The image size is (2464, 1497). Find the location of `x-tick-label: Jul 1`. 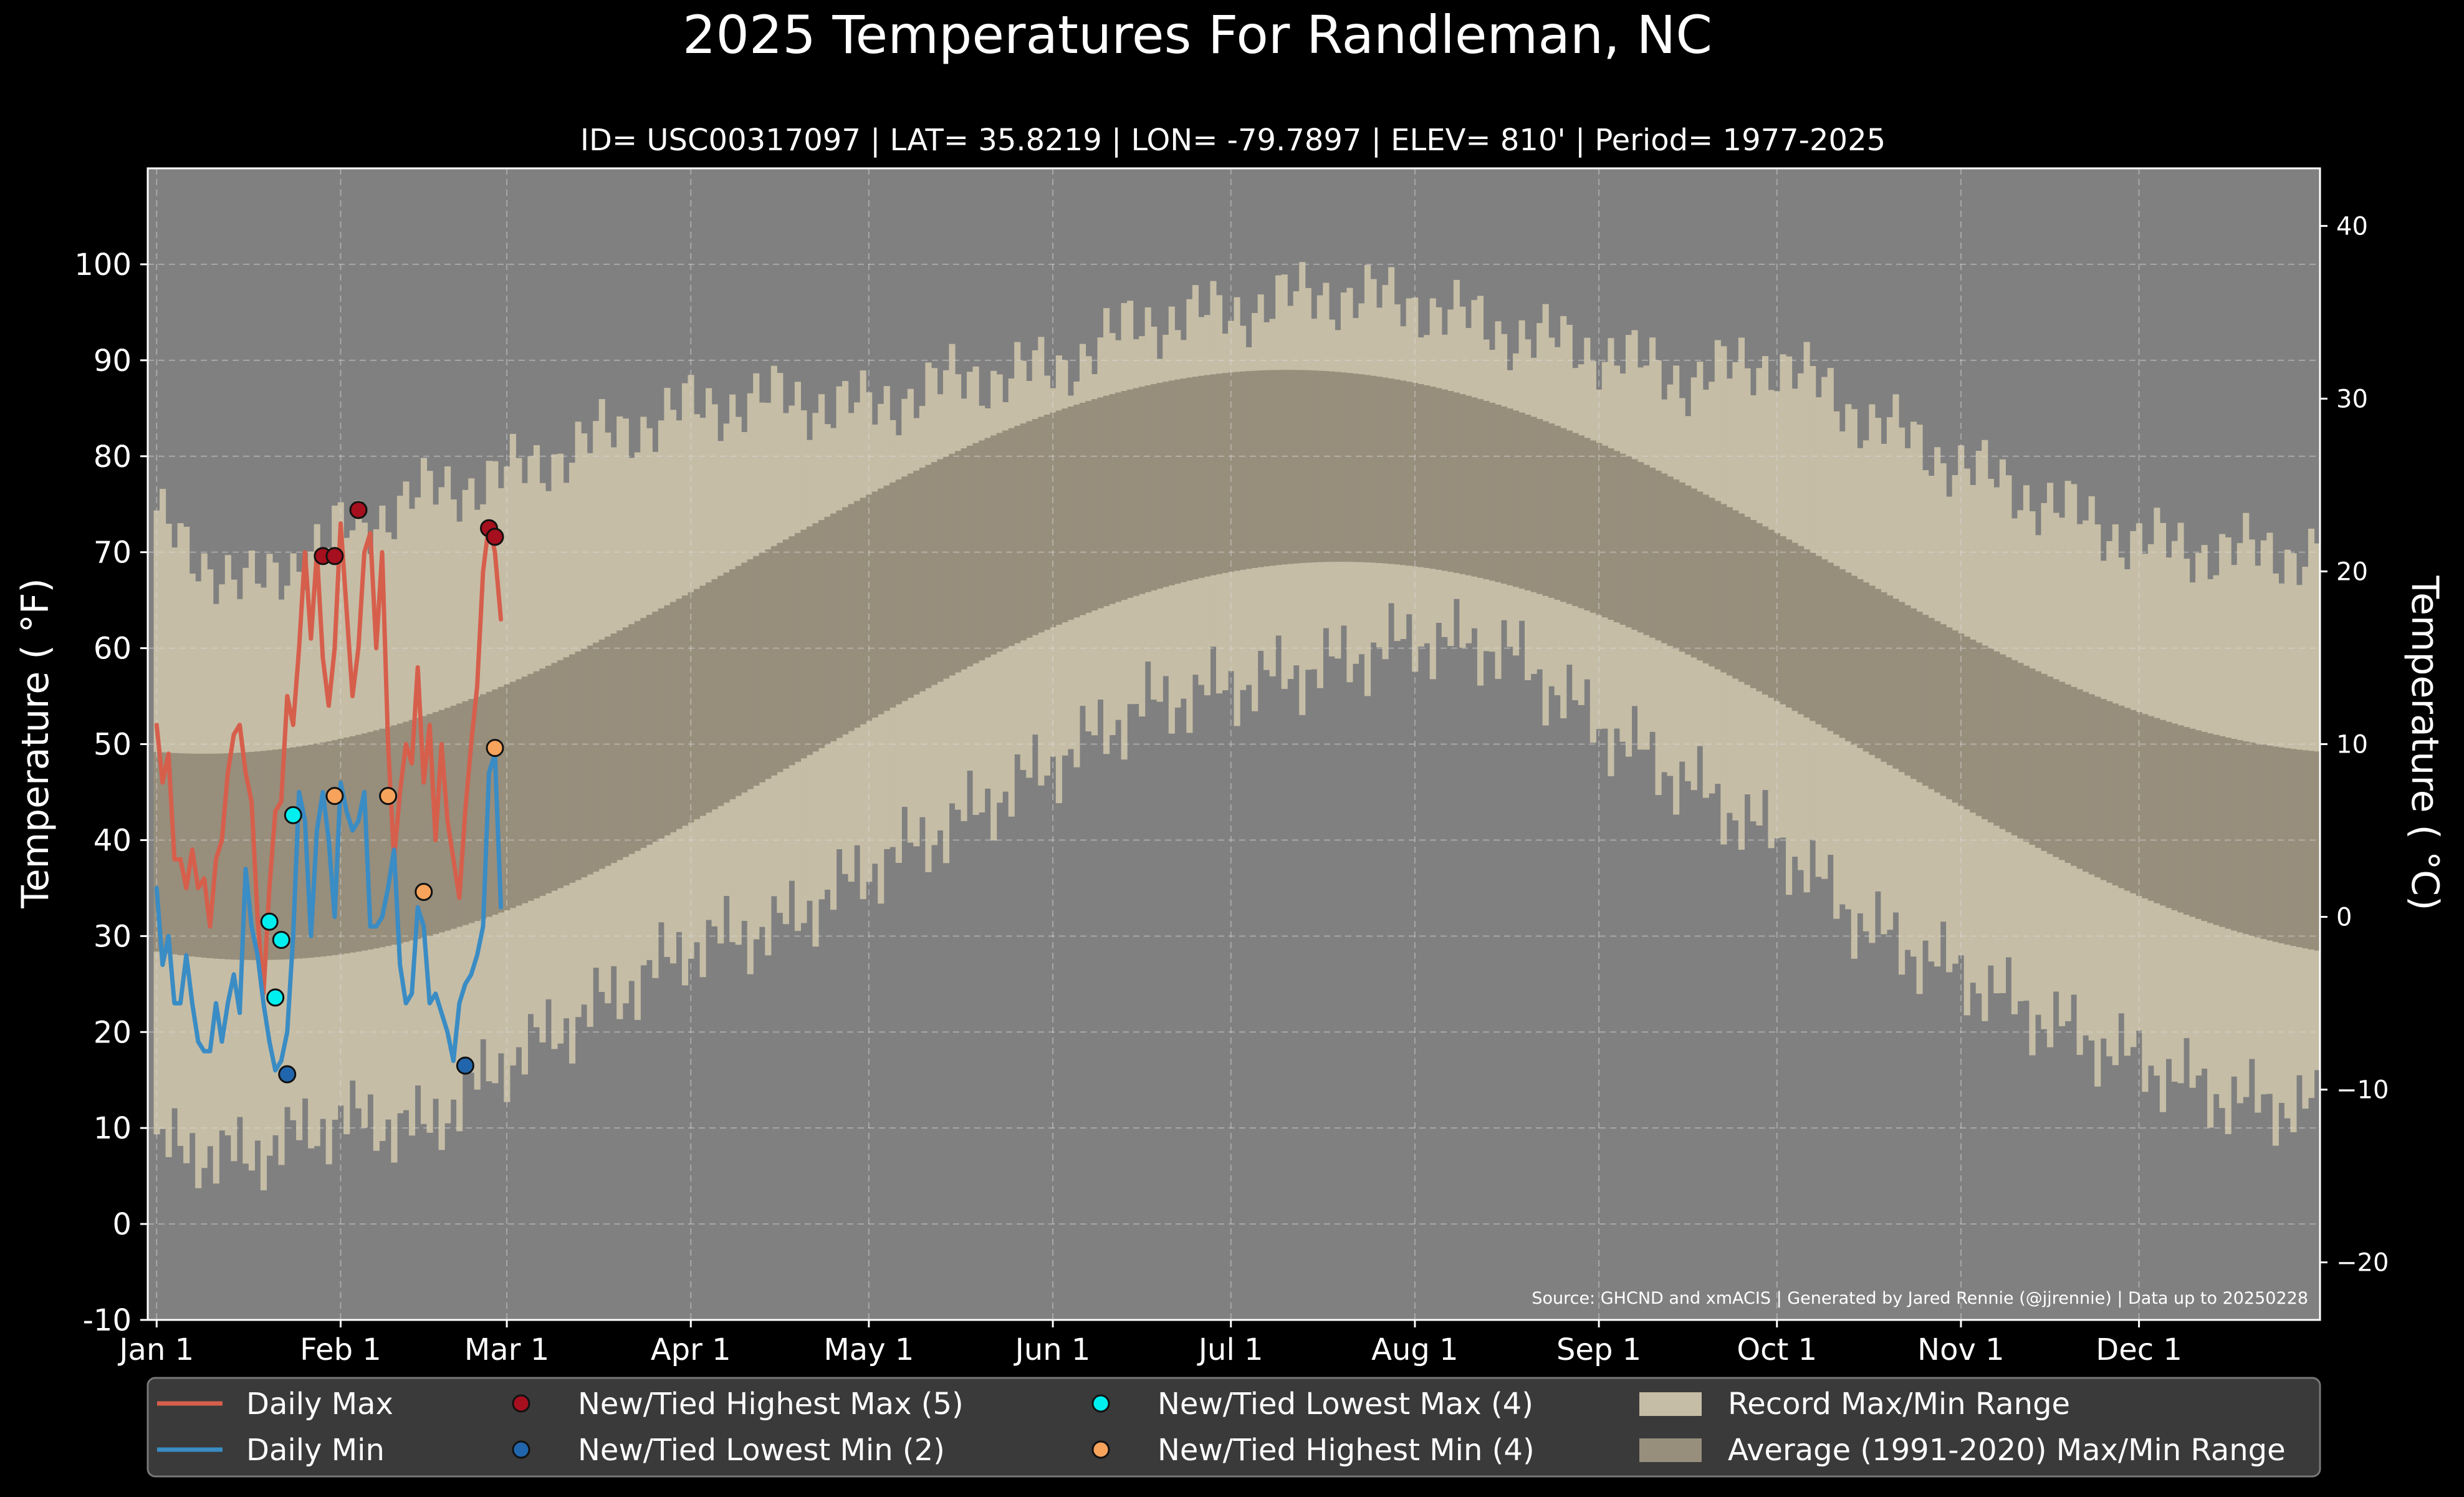

x-tick-label: Jul 1 is located at coordinates (1230, 1349).